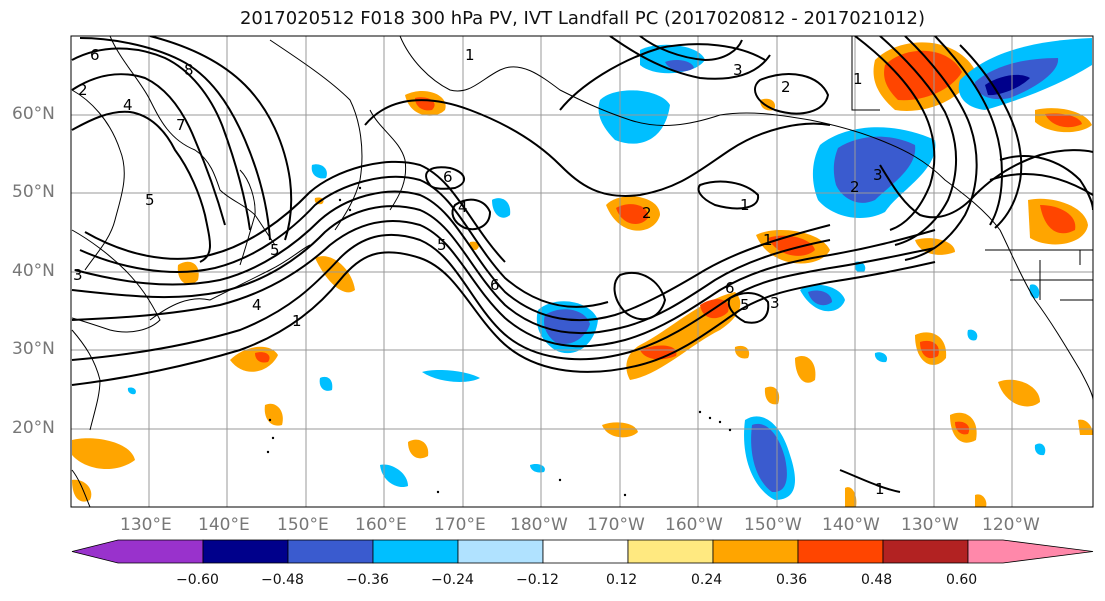 The height and width of the screenshot is (601, 1105). I want to click on contour-label: 8, so click(189, 70).